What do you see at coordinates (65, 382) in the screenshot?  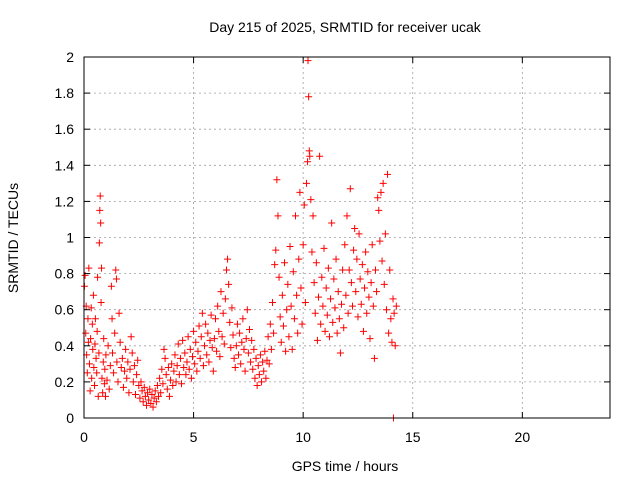 I see `y-tick-label: 0.2` at bounding box center [65, 382].